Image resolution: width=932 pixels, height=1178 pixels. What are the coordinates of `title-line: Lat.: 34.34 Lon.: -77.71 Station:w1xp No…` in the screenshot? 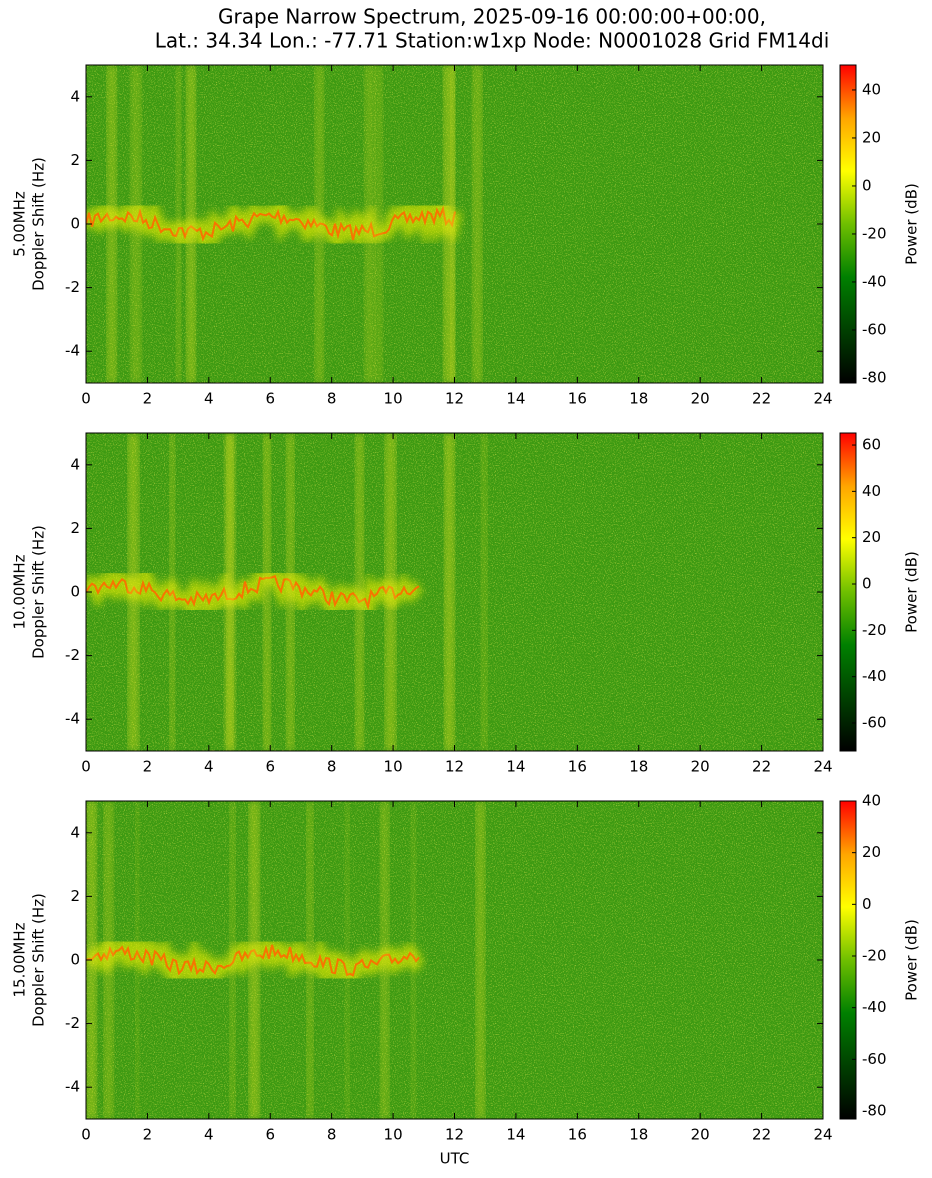 It's located at (492, 41).